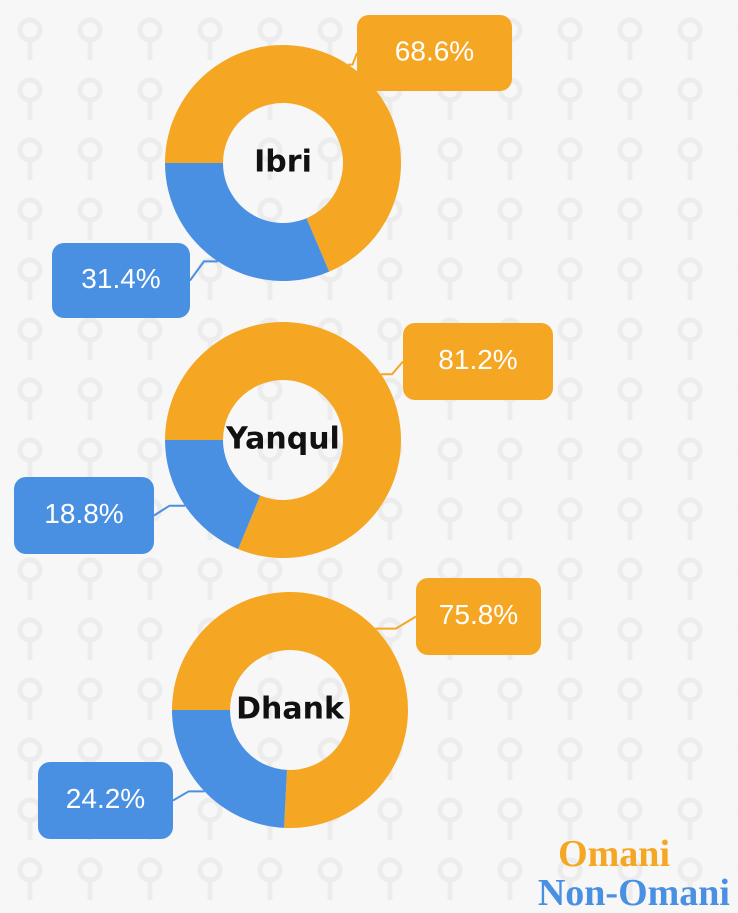  I want to click on center-label: Dhank, so click(290, 709).